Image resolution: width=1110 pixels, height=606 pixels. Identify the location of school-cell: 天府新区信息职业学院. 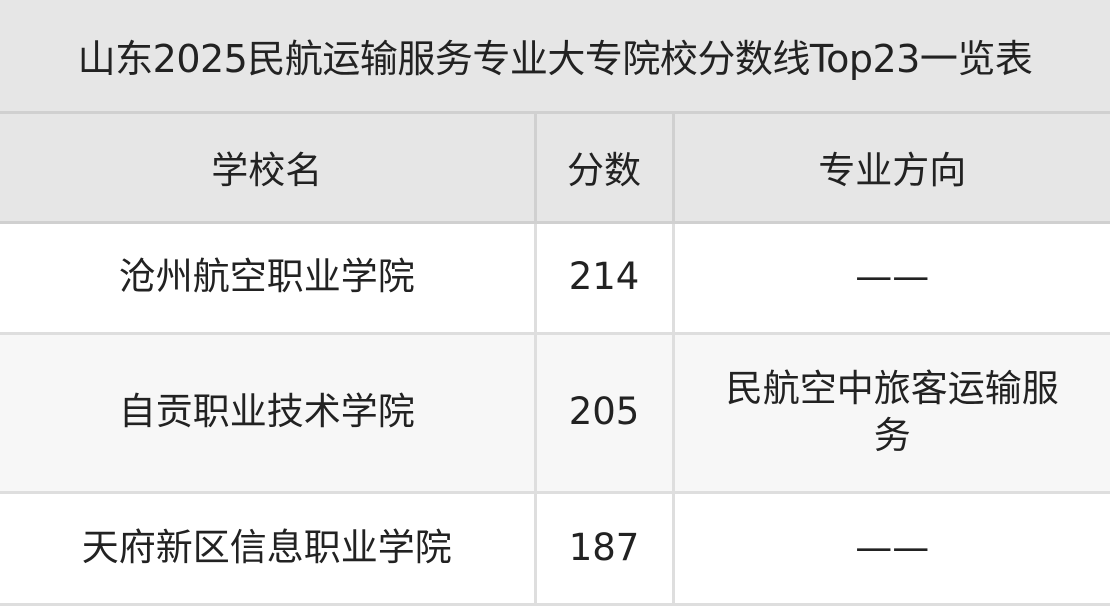
(268, 548).